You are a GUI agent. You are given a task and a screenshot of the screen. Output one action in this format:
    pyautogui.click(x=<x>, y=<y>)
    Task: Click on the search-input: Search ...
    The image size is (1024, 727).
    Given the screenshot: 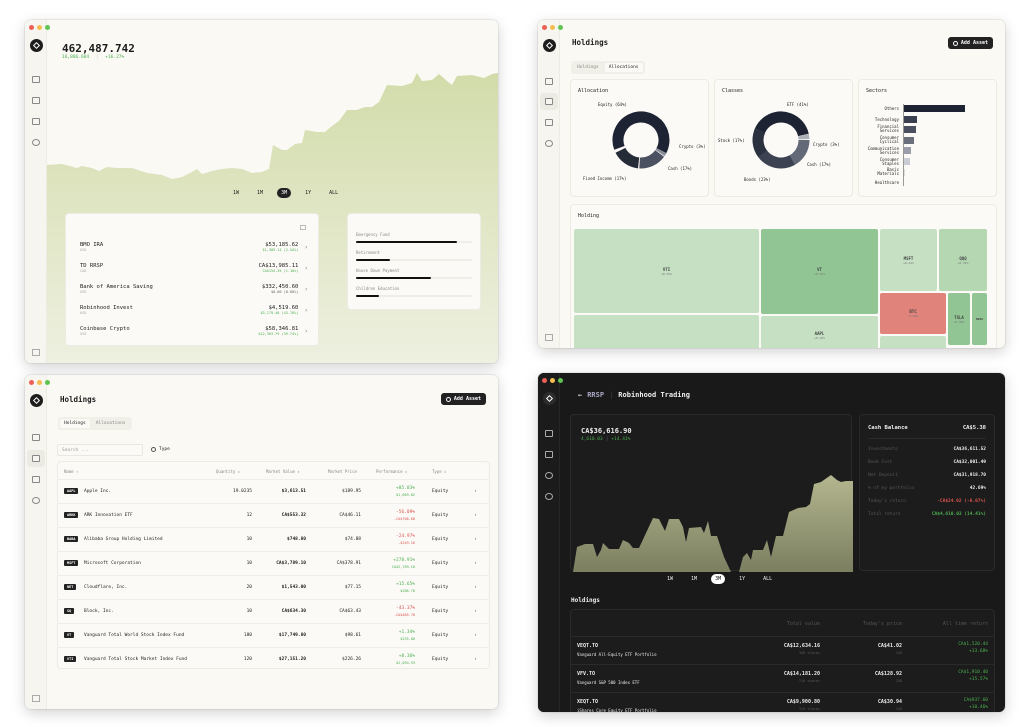 What is the action you would take?
    pyautogui.click(x=100, y=450)
    